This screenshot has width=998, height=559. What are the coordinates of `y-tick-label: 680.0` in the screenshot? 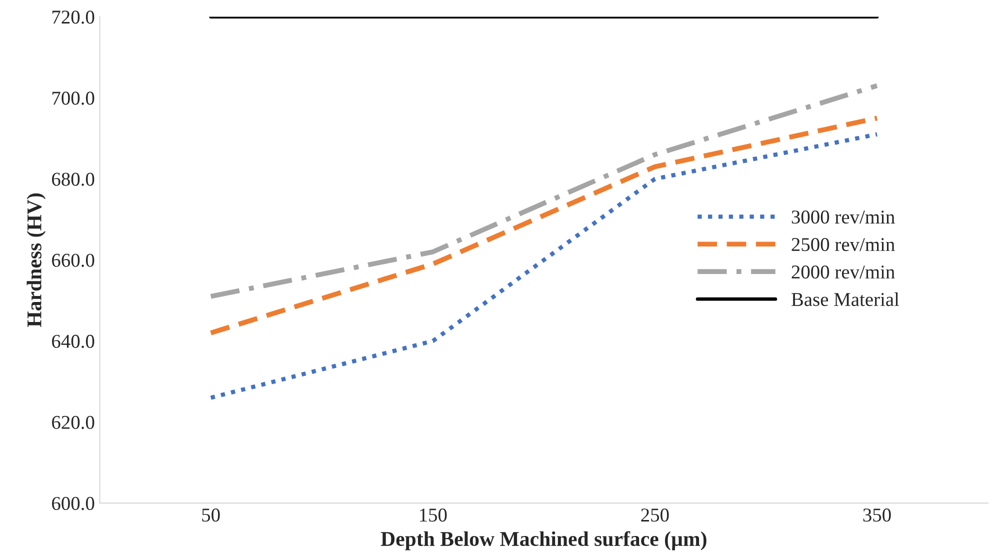 It's located at (73, 179).